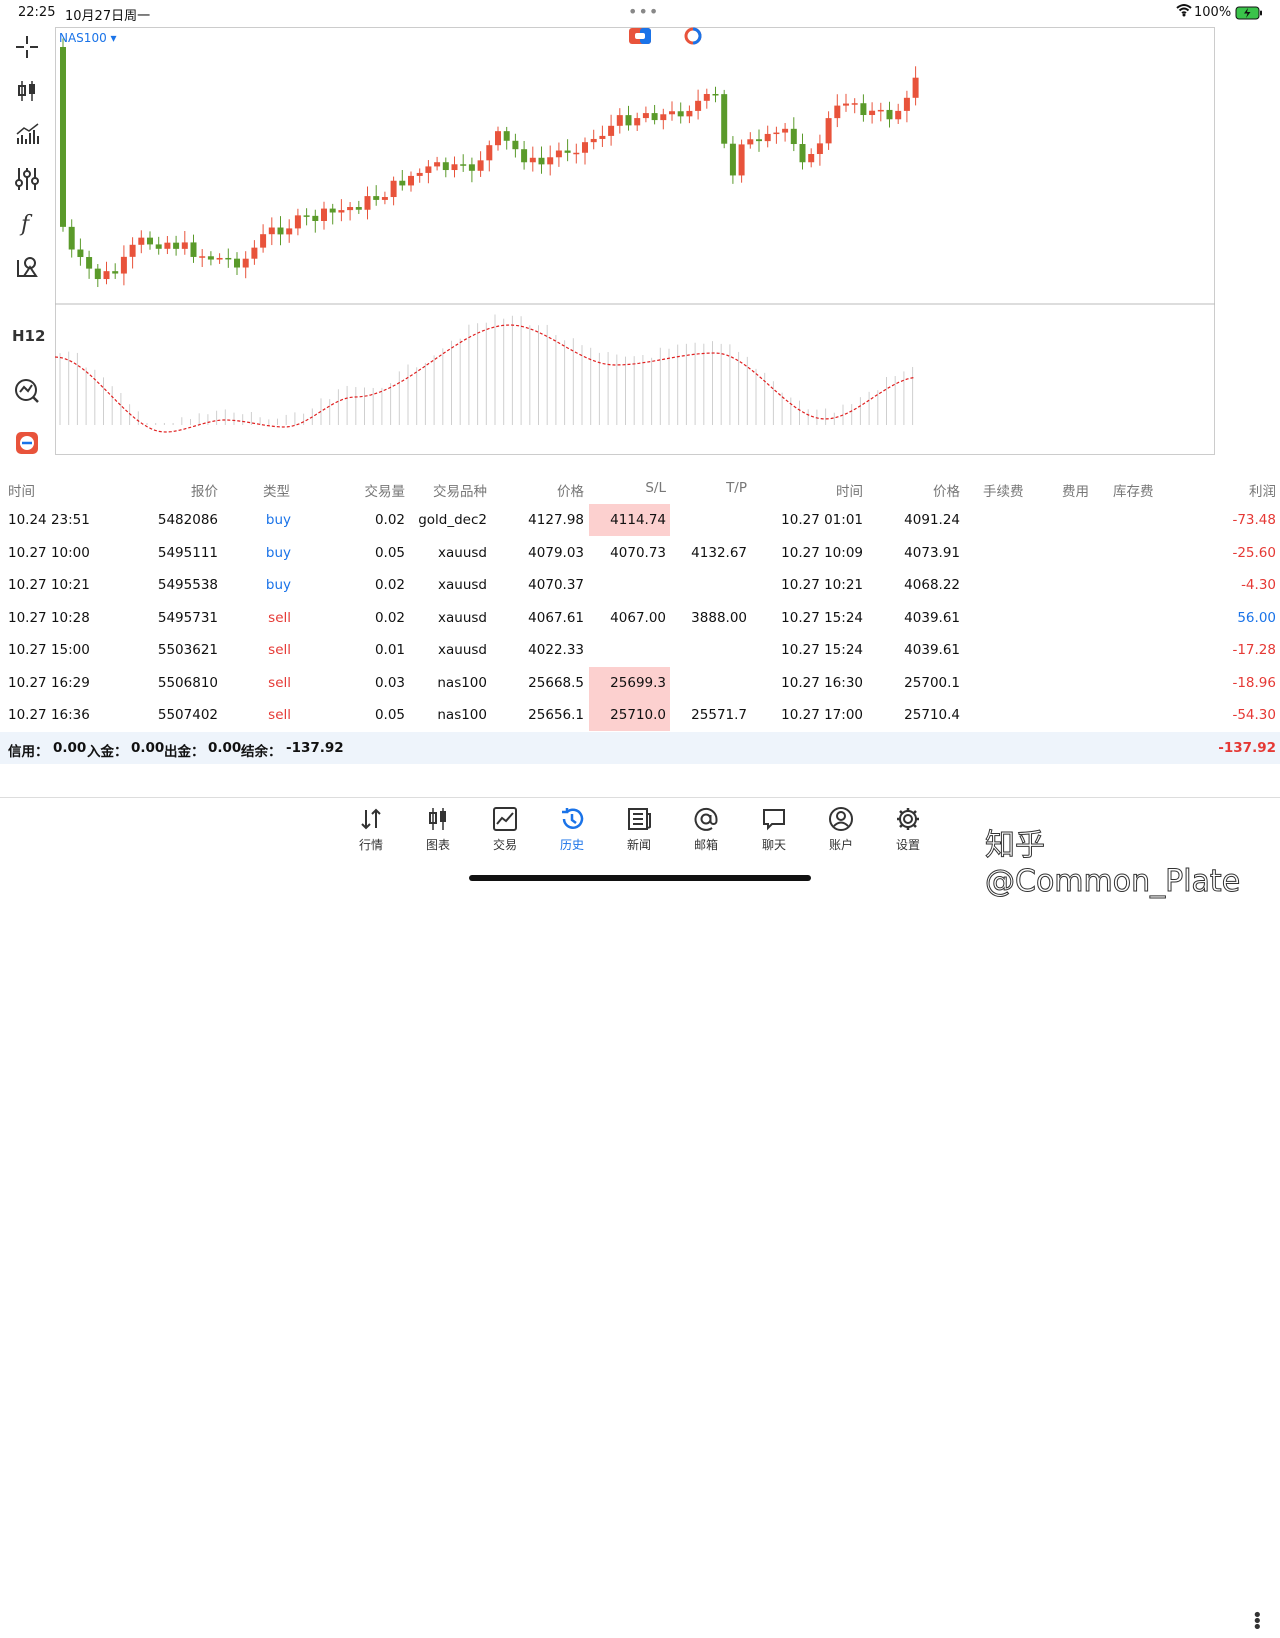 This screenshot has height=1638, width=1280. I want to click on nav-chart-label: 图表, so click(437, 845).